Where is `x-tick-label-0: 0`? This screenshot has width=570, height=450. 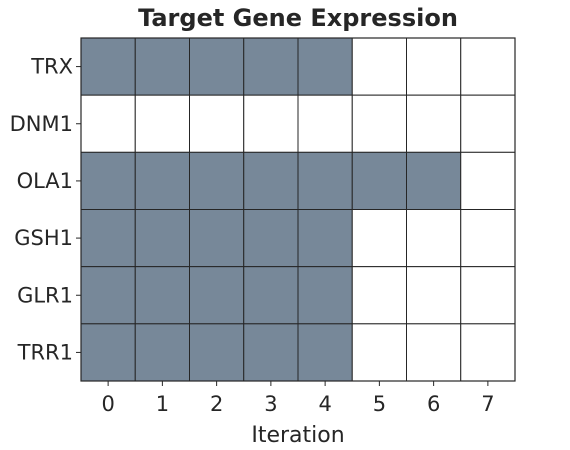
x-tick-label-0: 0 is located at coordinates (107, 404).